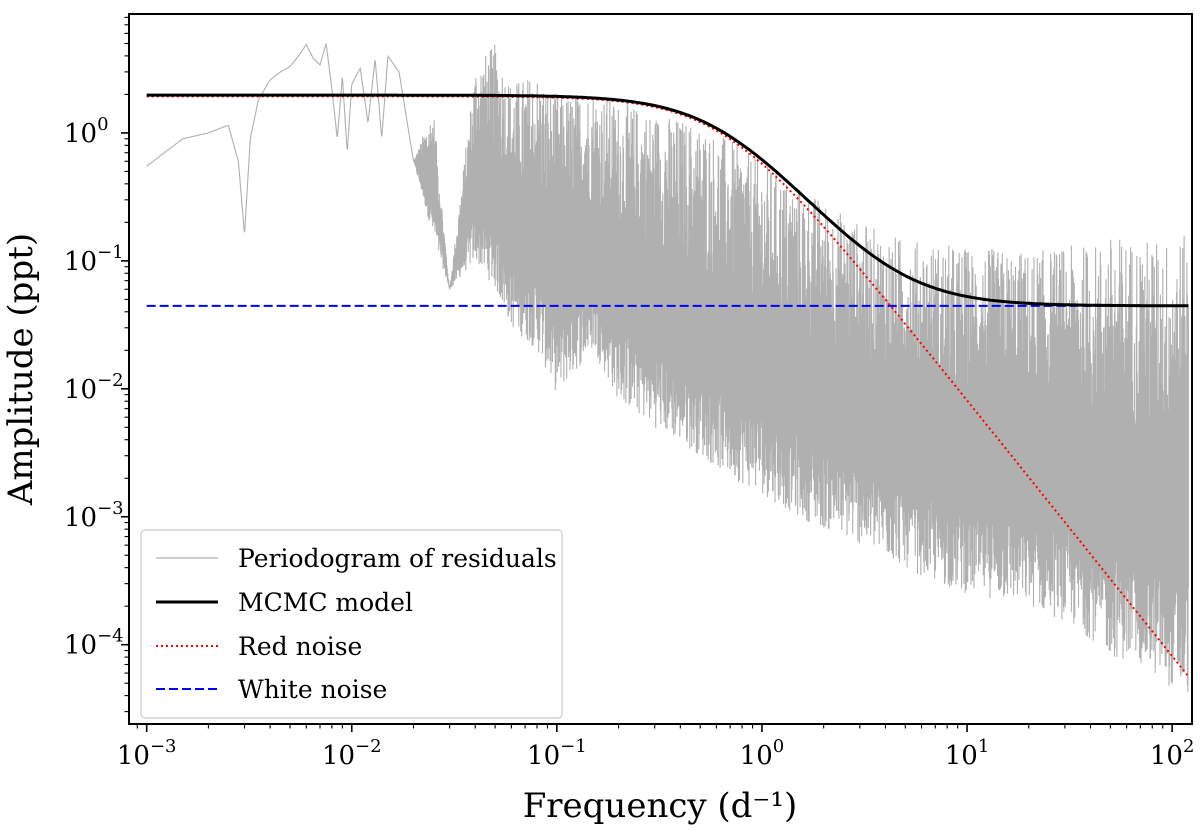  What do you see at coordinates (397, 558) in the screenshot?
I see `legend-label-periodogram: Periodogram of residuals` at bounding box center [397, 558].